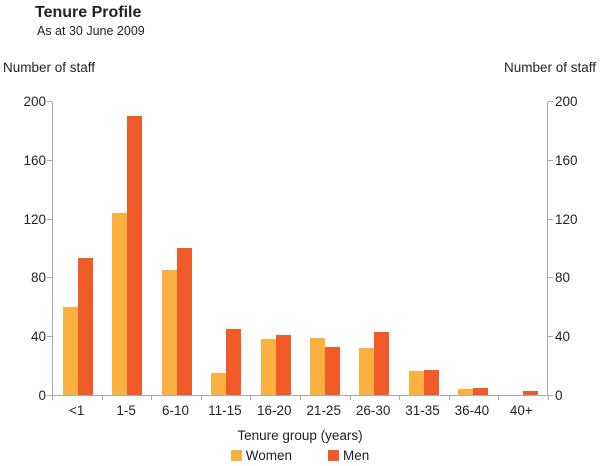 This screenshot has height=466, width=600. Describe the element at coordinates (549, 67) in the screenshot. I see `y-axis-label-right: Number of staff` at that location.